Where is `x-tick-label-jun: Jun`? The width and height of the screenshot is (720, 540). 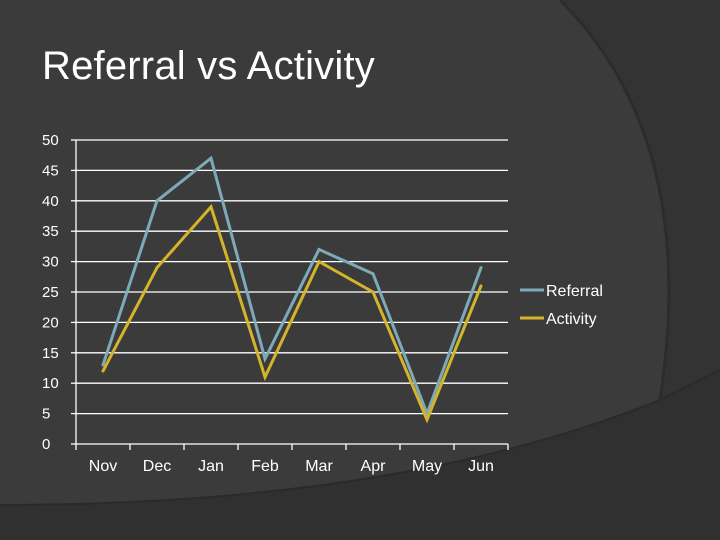 x-tick-label-jun: Jun is located at coordinates (481, 466).